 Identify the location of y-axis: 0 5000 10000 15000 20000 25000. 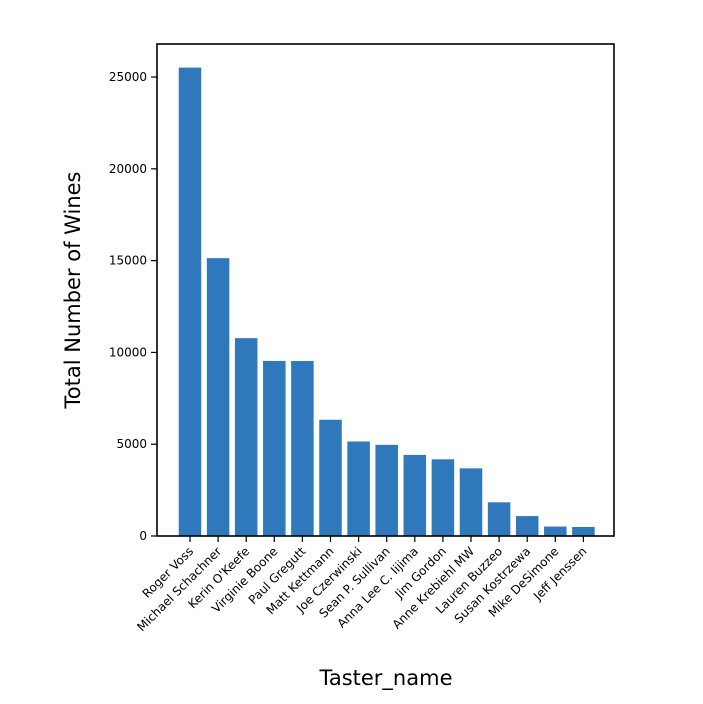
(133, 306).